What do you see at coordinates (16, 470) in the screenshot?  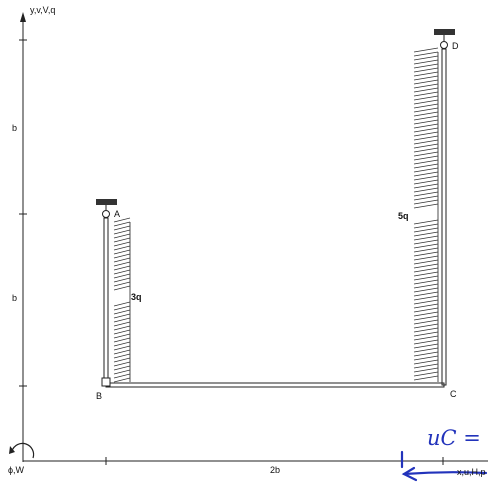 I see `rotation-label: ϕ,W` at bounding box center [16, 470].